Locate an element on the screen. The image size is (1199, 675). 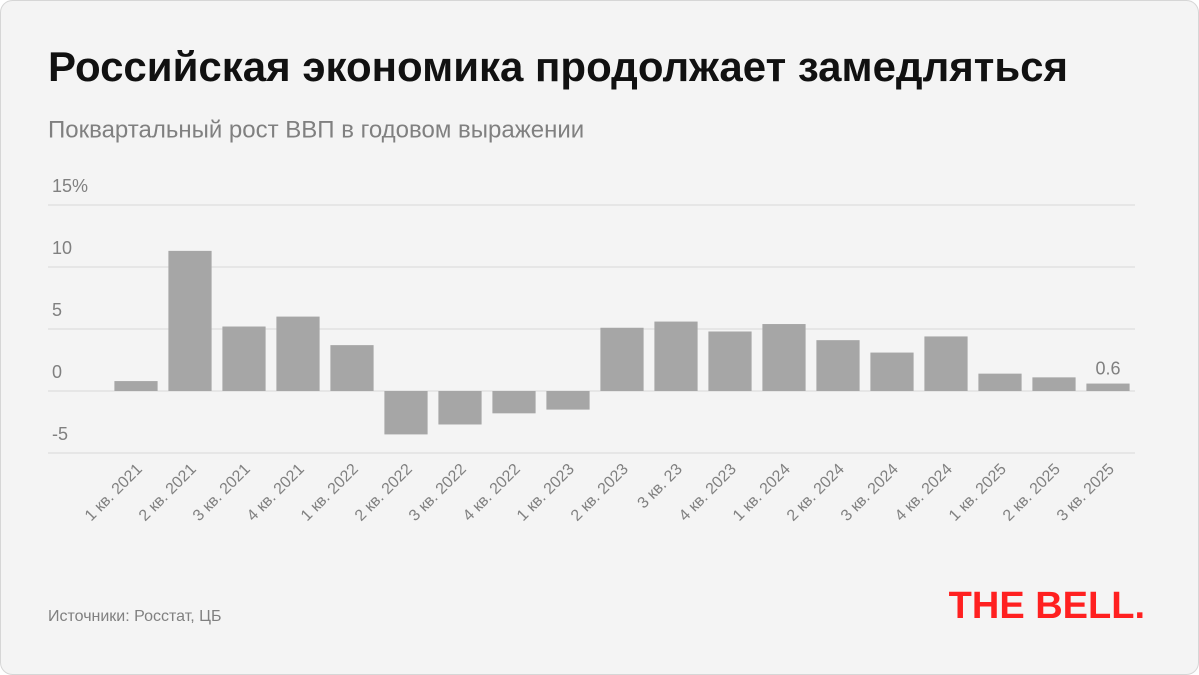
y-tick-label: 0 is located at coordinates (57, 372).